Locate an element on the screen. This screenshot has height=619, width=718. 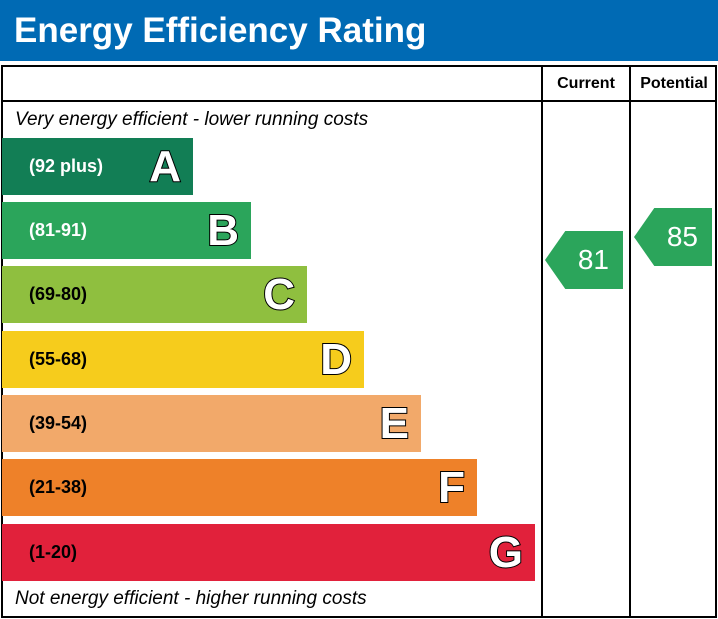
band-a: (92 plus) A is located at coordinates (97, 166).